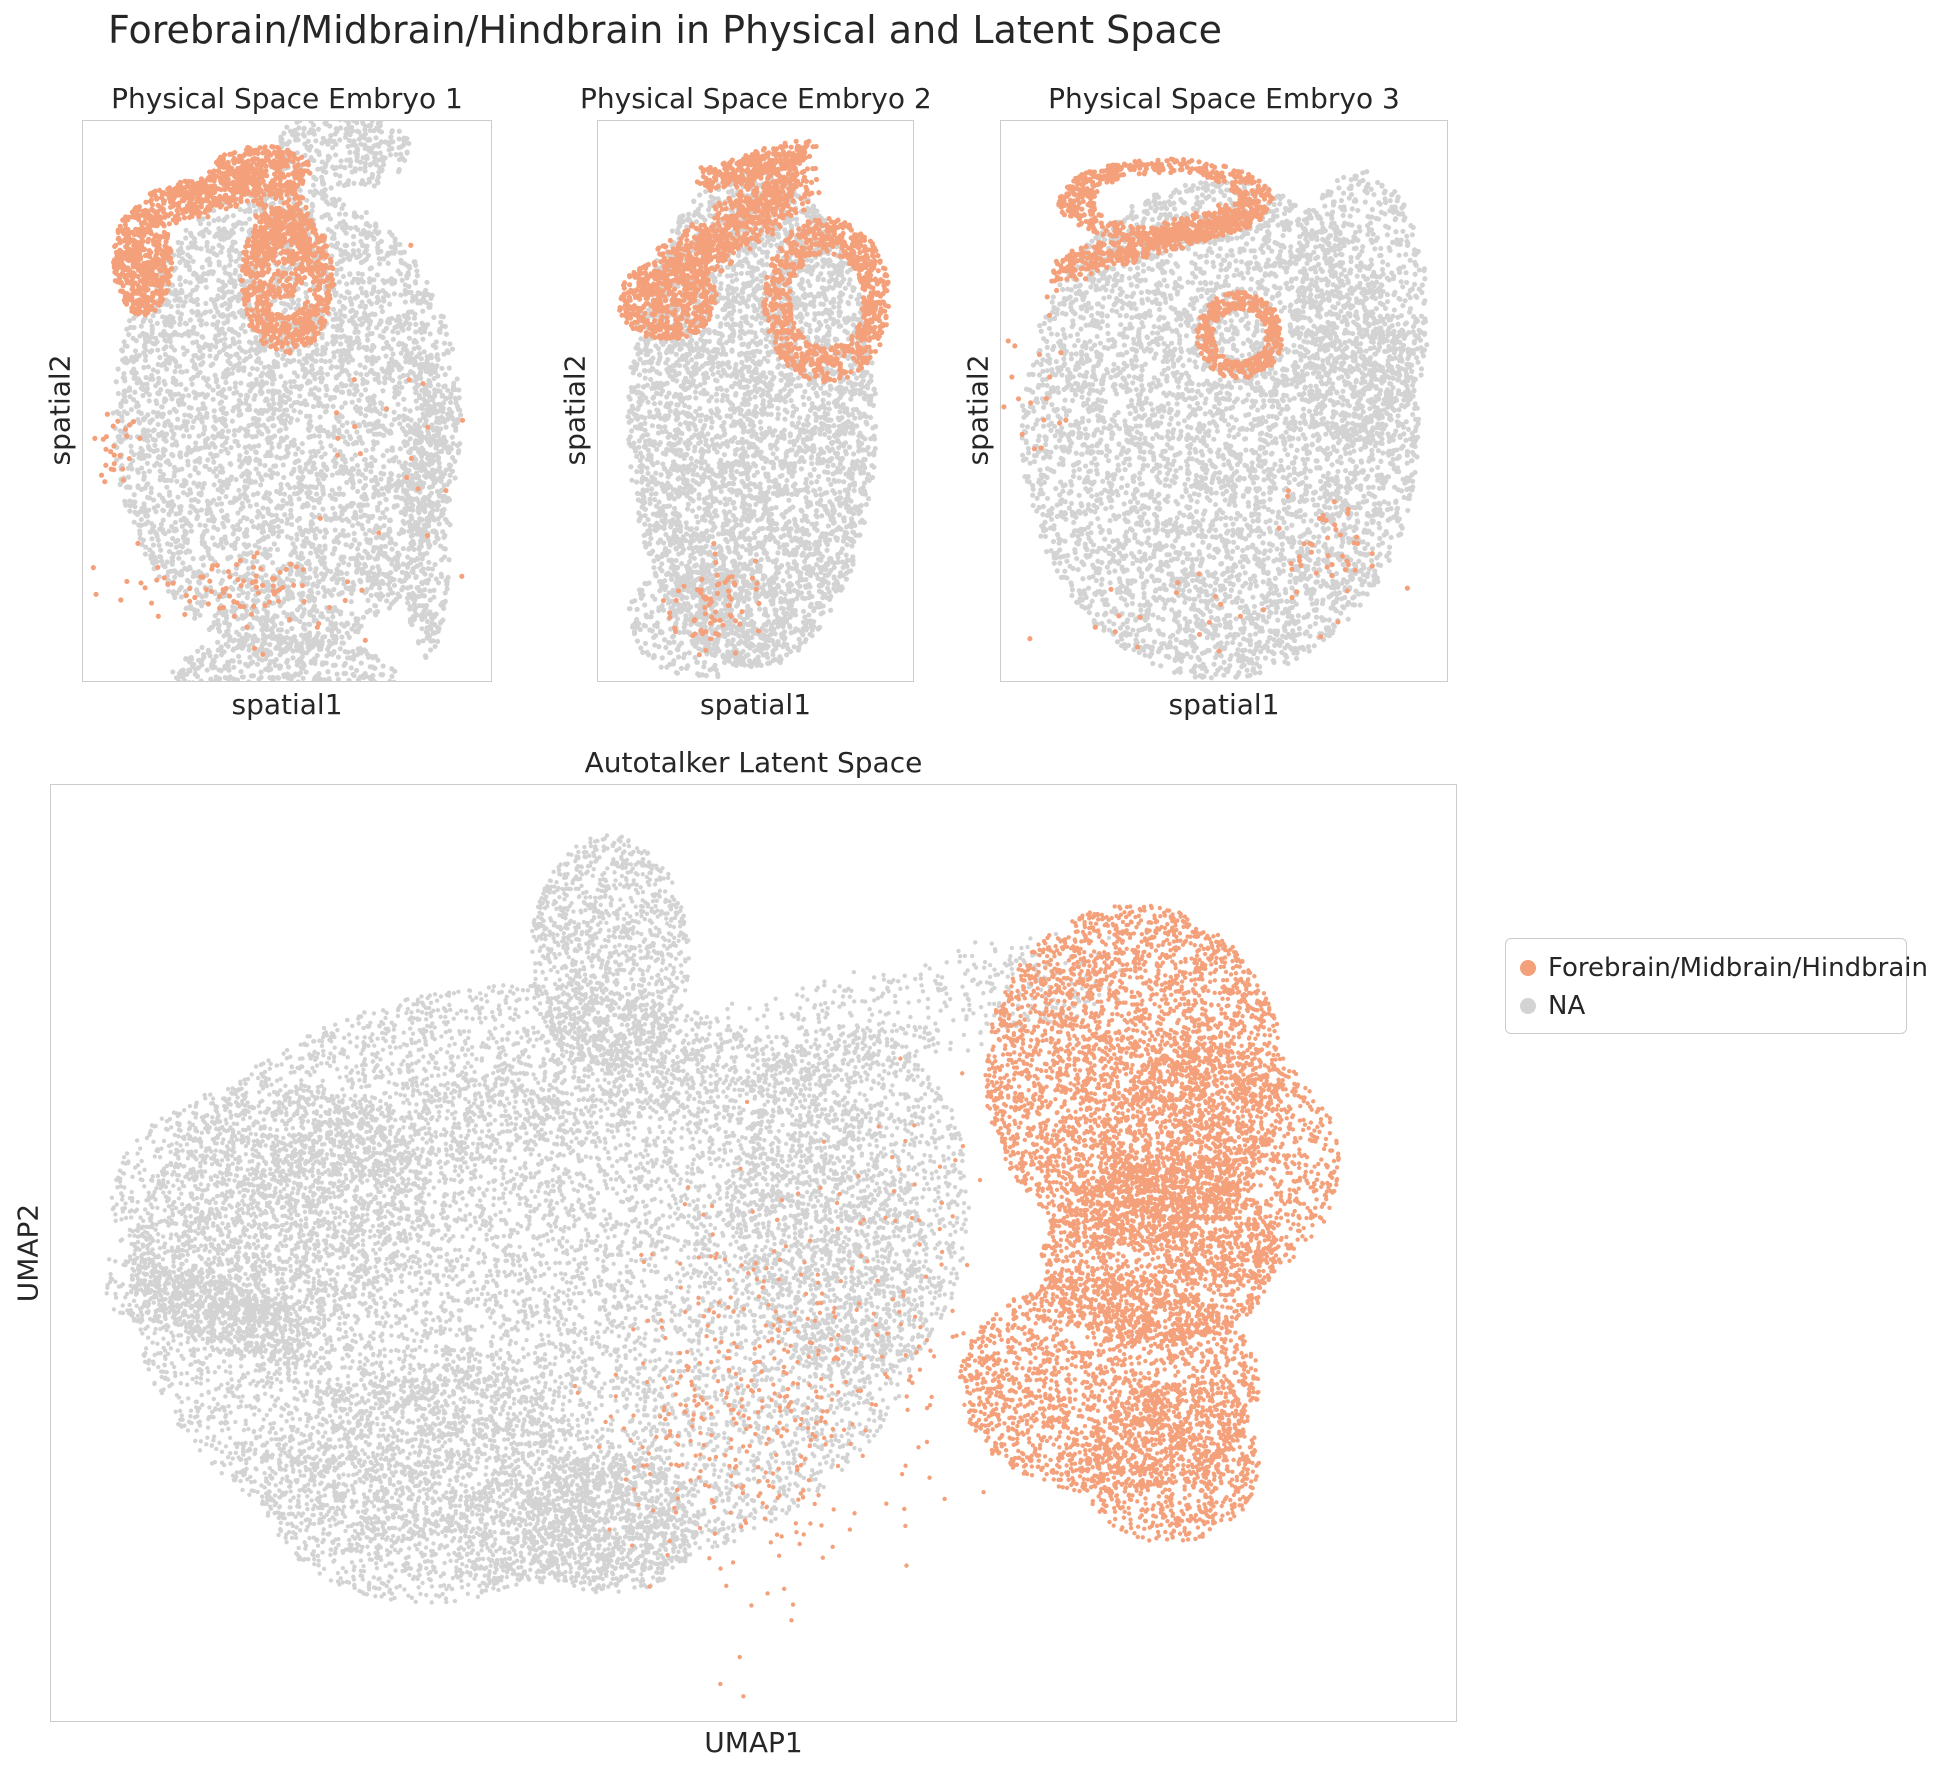 The width and height of the screenshot is (1955, 1767). I want to click on legend: Forebrain/Midbrain/Hindbrain NA, so click(1716, 986).